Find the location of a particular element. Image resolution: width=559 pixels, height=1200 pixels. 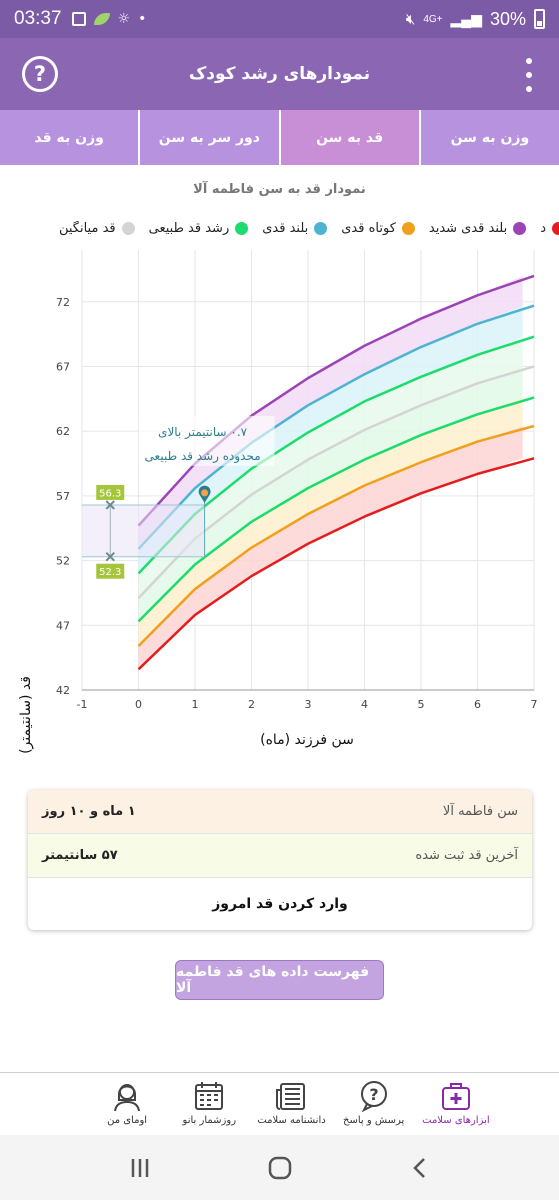

enter-today-height-button: وارد کردن قد امروز is located at coordinates (280, 904).